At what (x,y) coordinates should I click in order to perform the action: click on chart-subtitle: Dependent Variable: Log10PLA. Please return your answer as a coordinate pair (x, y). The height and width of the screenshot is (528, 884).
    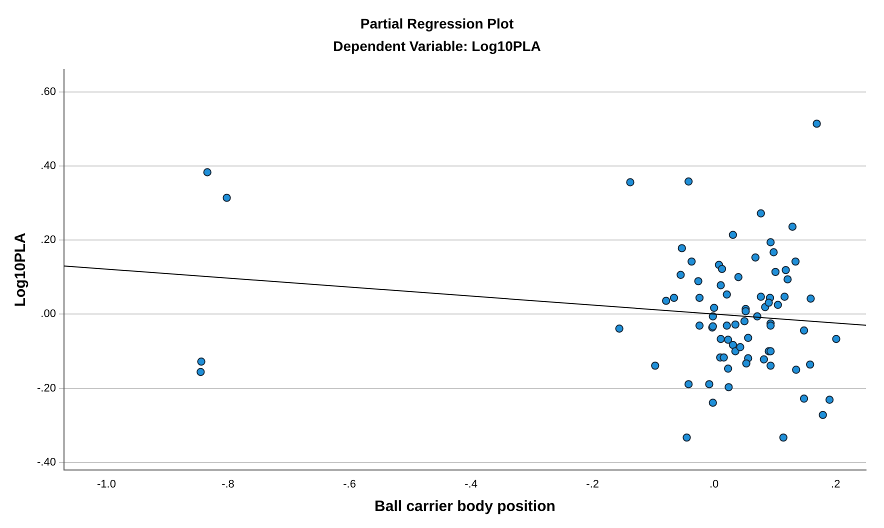
    Looking at the image, I should click on (437, 46).